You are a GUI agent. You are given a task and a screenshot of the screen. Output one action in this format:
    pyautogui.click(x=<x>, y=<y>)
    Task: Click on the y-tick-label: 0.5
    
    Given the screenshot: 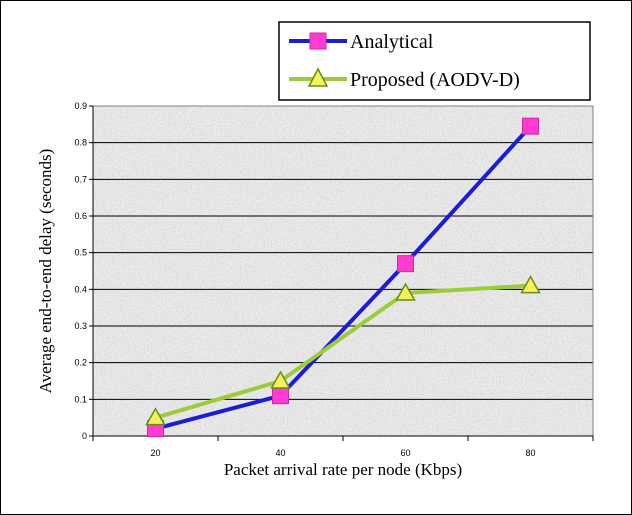 What is the action you would take?
    pyautogui.click(x=80, y=253)
    